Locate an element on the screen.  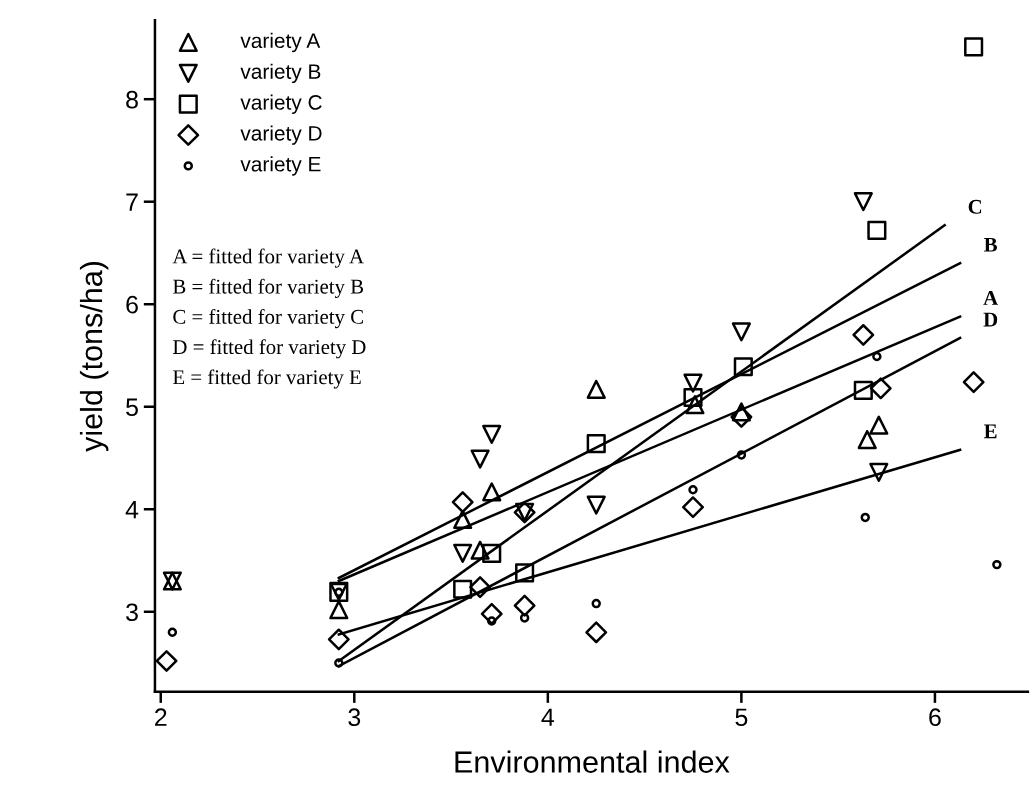
y-tick-label: 5 is located at coordinates (132, 407).